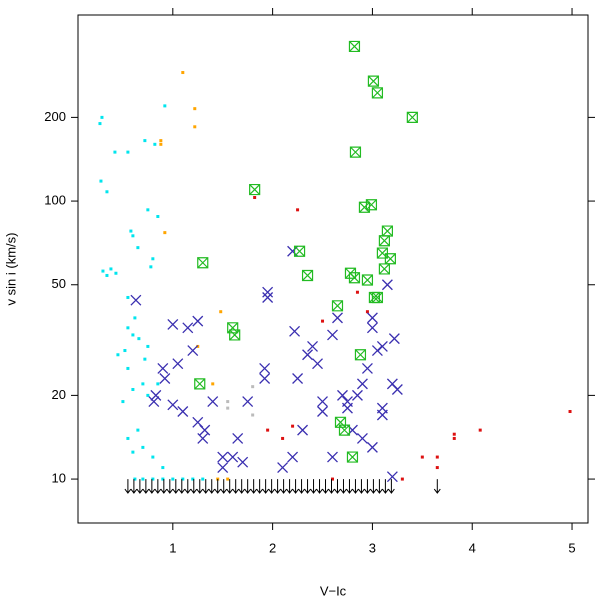 The width and height of the screenshot is (600, 605). Describe the element at coordinates (372, 547) in the screenshot. I see `x-tick-label: 3` at that location.